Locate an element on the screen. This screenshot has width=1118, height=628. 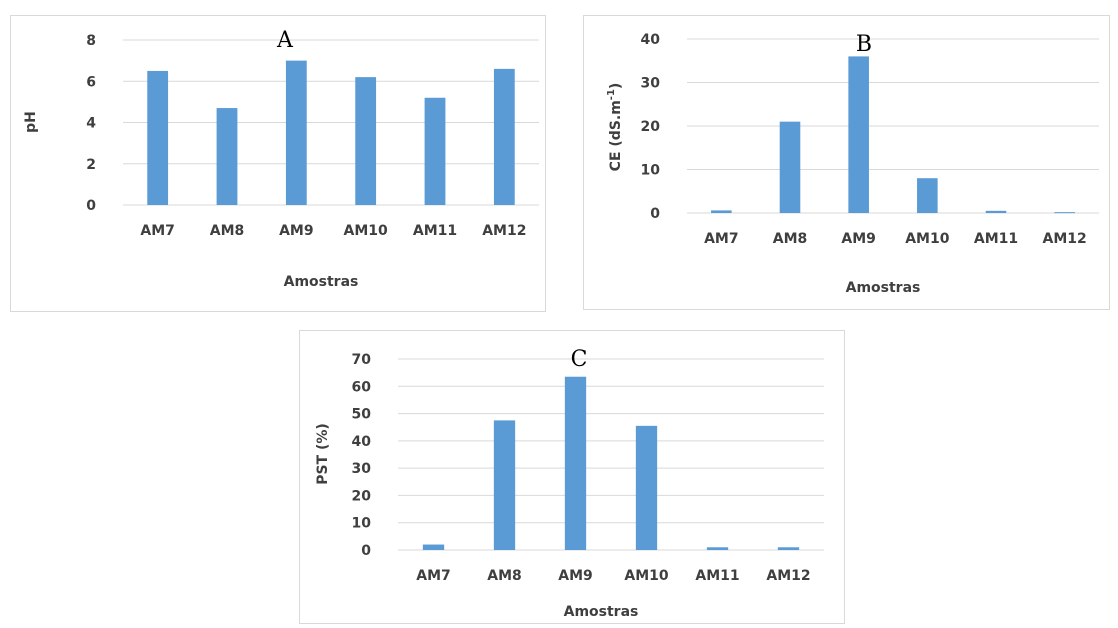
y-tick-label: 8 is located at coordinates (91, 41).